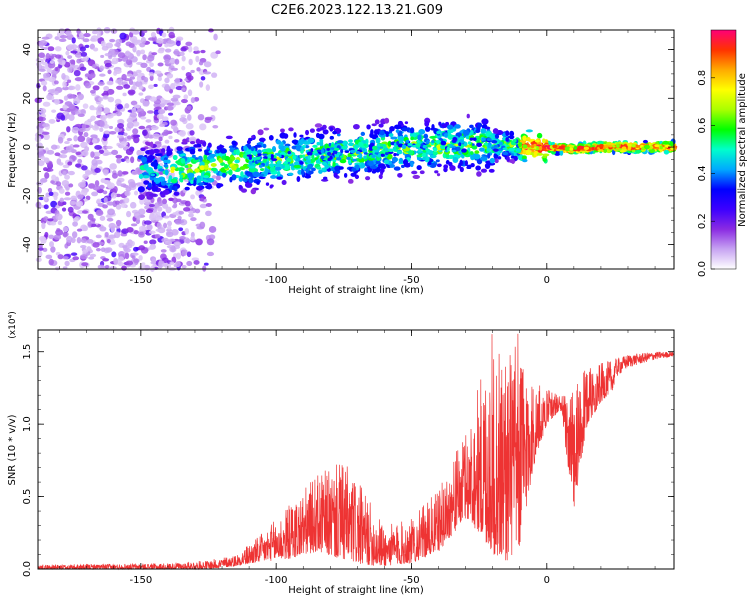  Describe the element at coordinates (27, 244) in the screenshot. I see `y-tick-label: -40` at that location.